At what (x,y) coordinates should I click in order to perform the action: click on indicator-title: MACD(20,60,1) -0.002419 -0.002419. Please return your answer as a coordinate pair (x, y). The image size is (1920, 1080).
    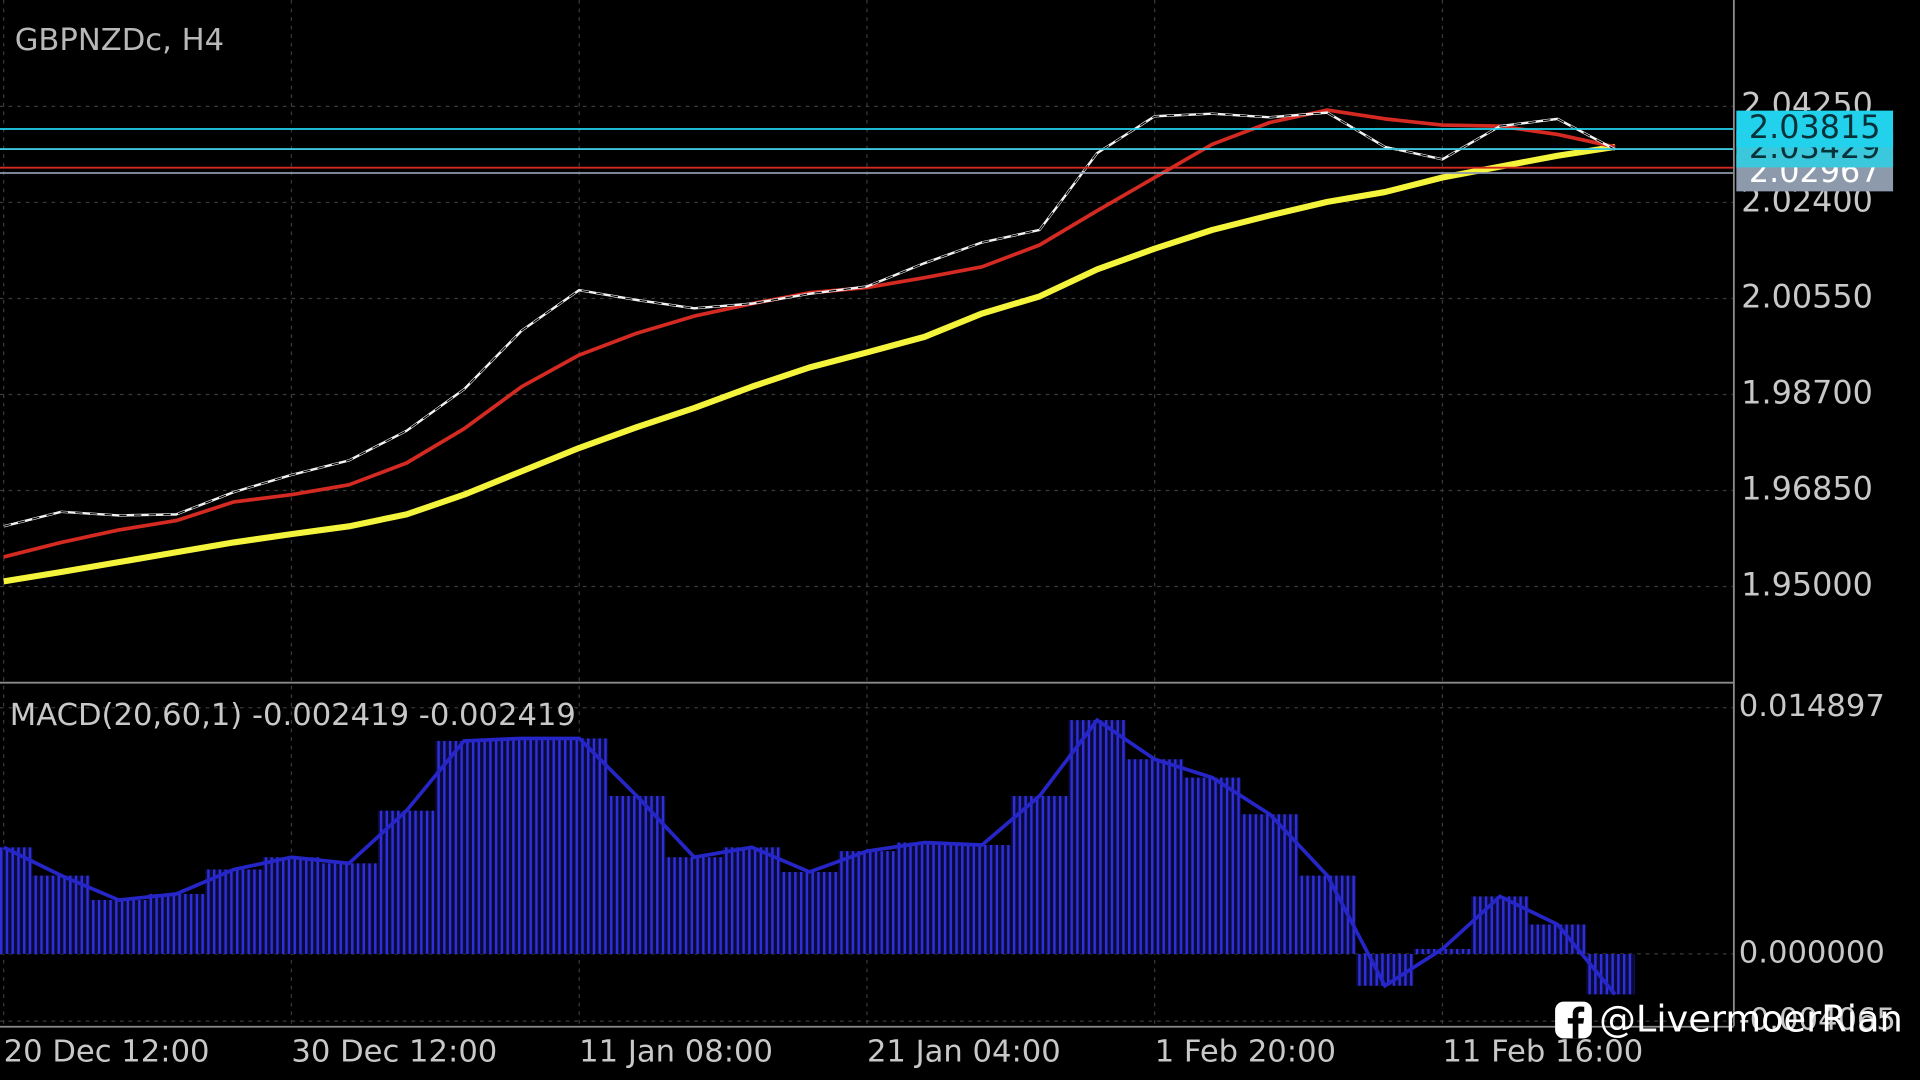
    Looking at the image, I should click on (293, 715).